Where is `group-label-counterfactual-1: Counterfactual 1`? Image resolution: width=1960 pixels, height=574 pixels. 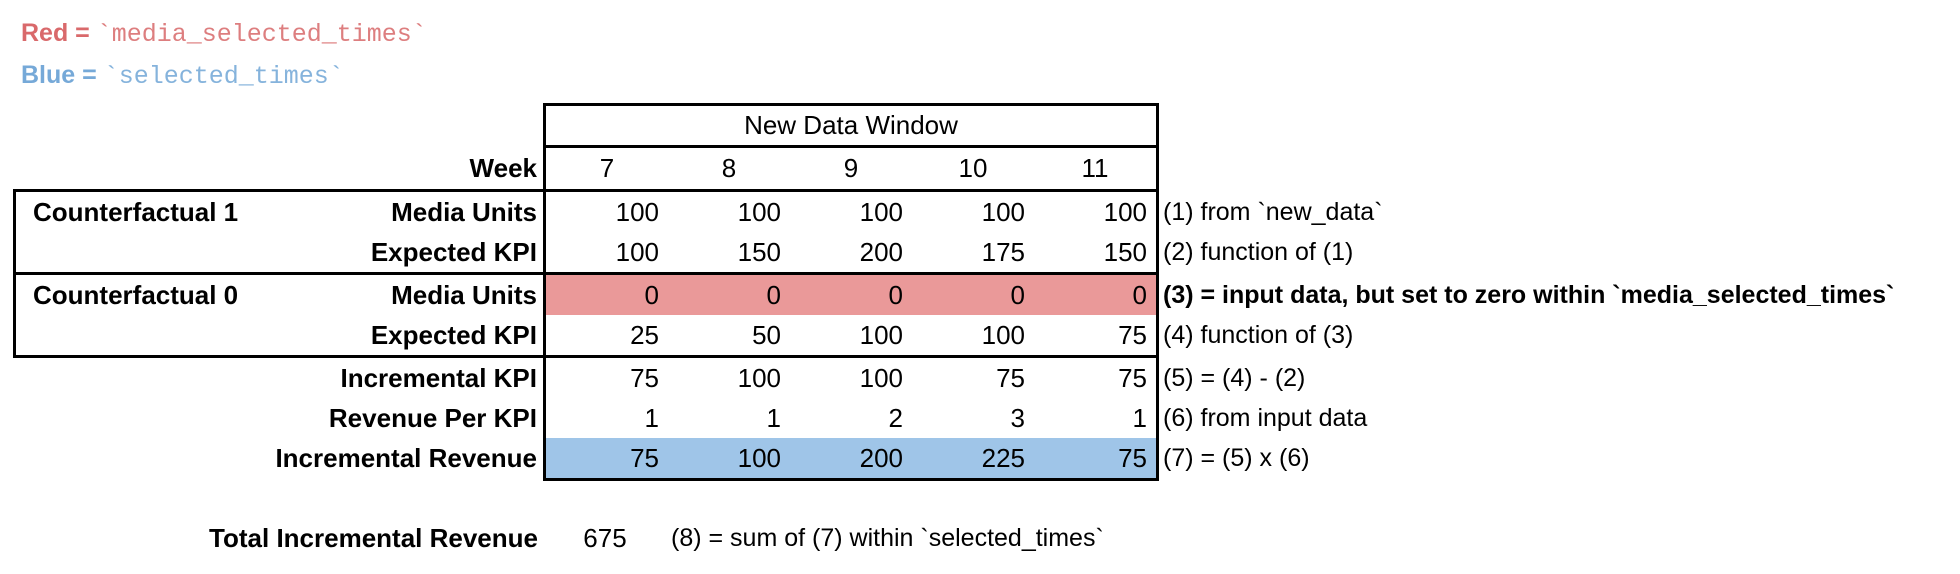
group-label-counterfactual-1: Counterfactual 1 is located at coordinates (136, 212).